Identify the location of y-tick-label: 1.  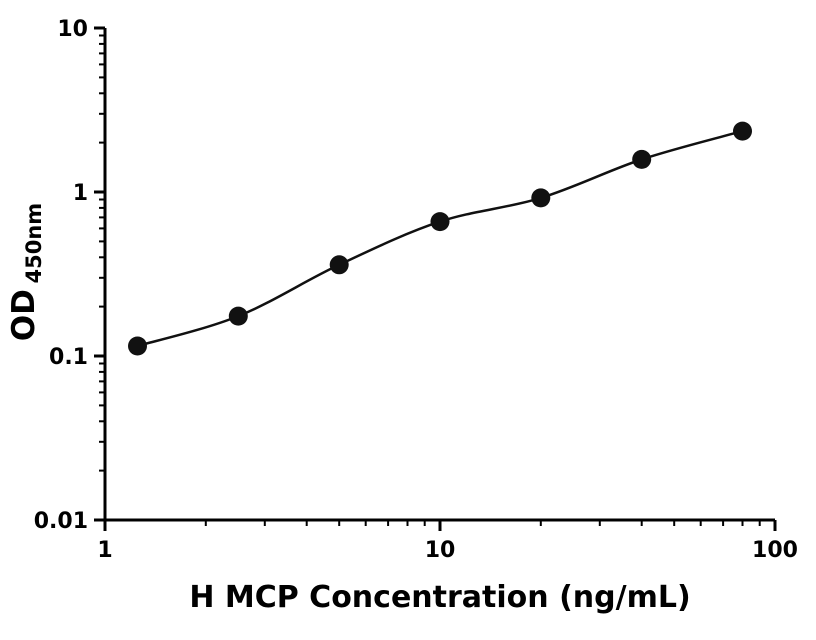
(80, 193).